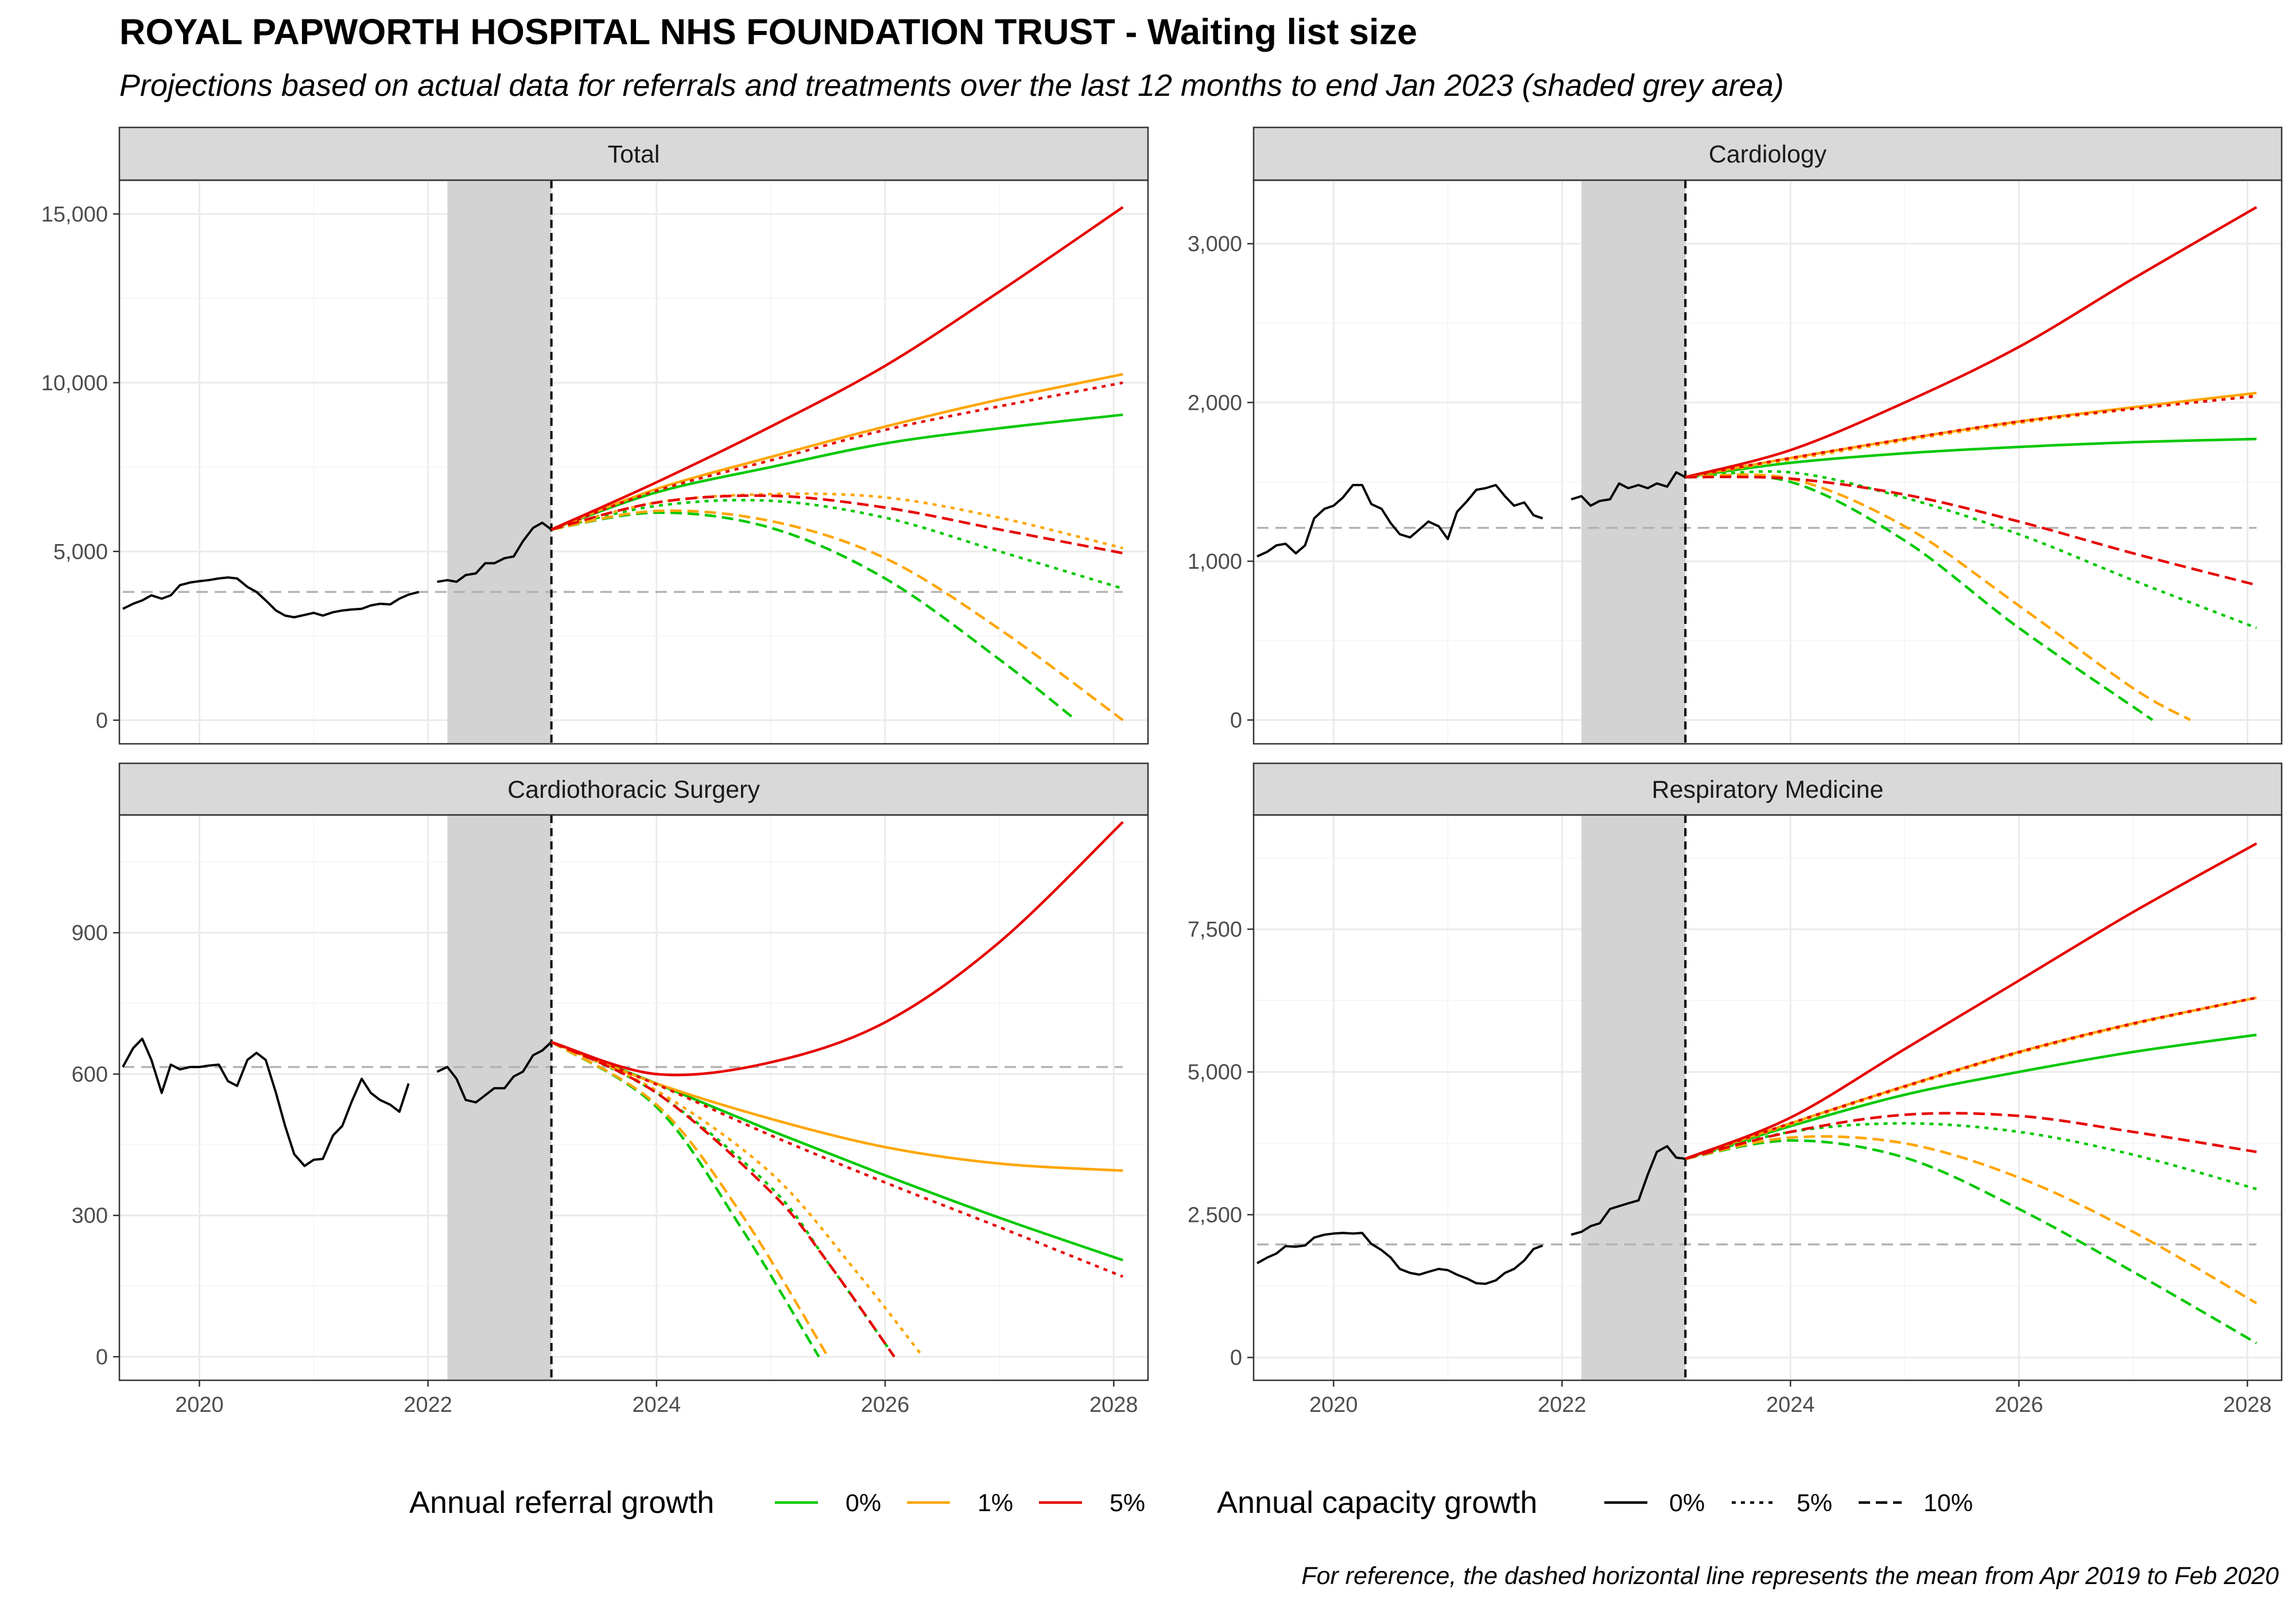 The width and height of the screenshot is (2296, 1607). I want to click on legend-referral-title: Annual referral growth, so click(561, 1503).